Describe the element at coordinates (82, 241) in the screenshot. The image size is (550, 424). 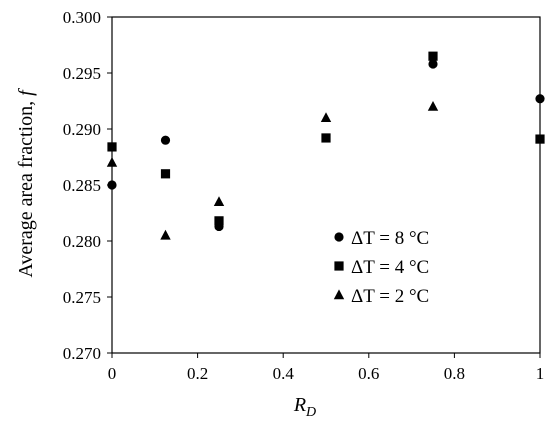
I see `y-tick-label: 0.280` at that location.